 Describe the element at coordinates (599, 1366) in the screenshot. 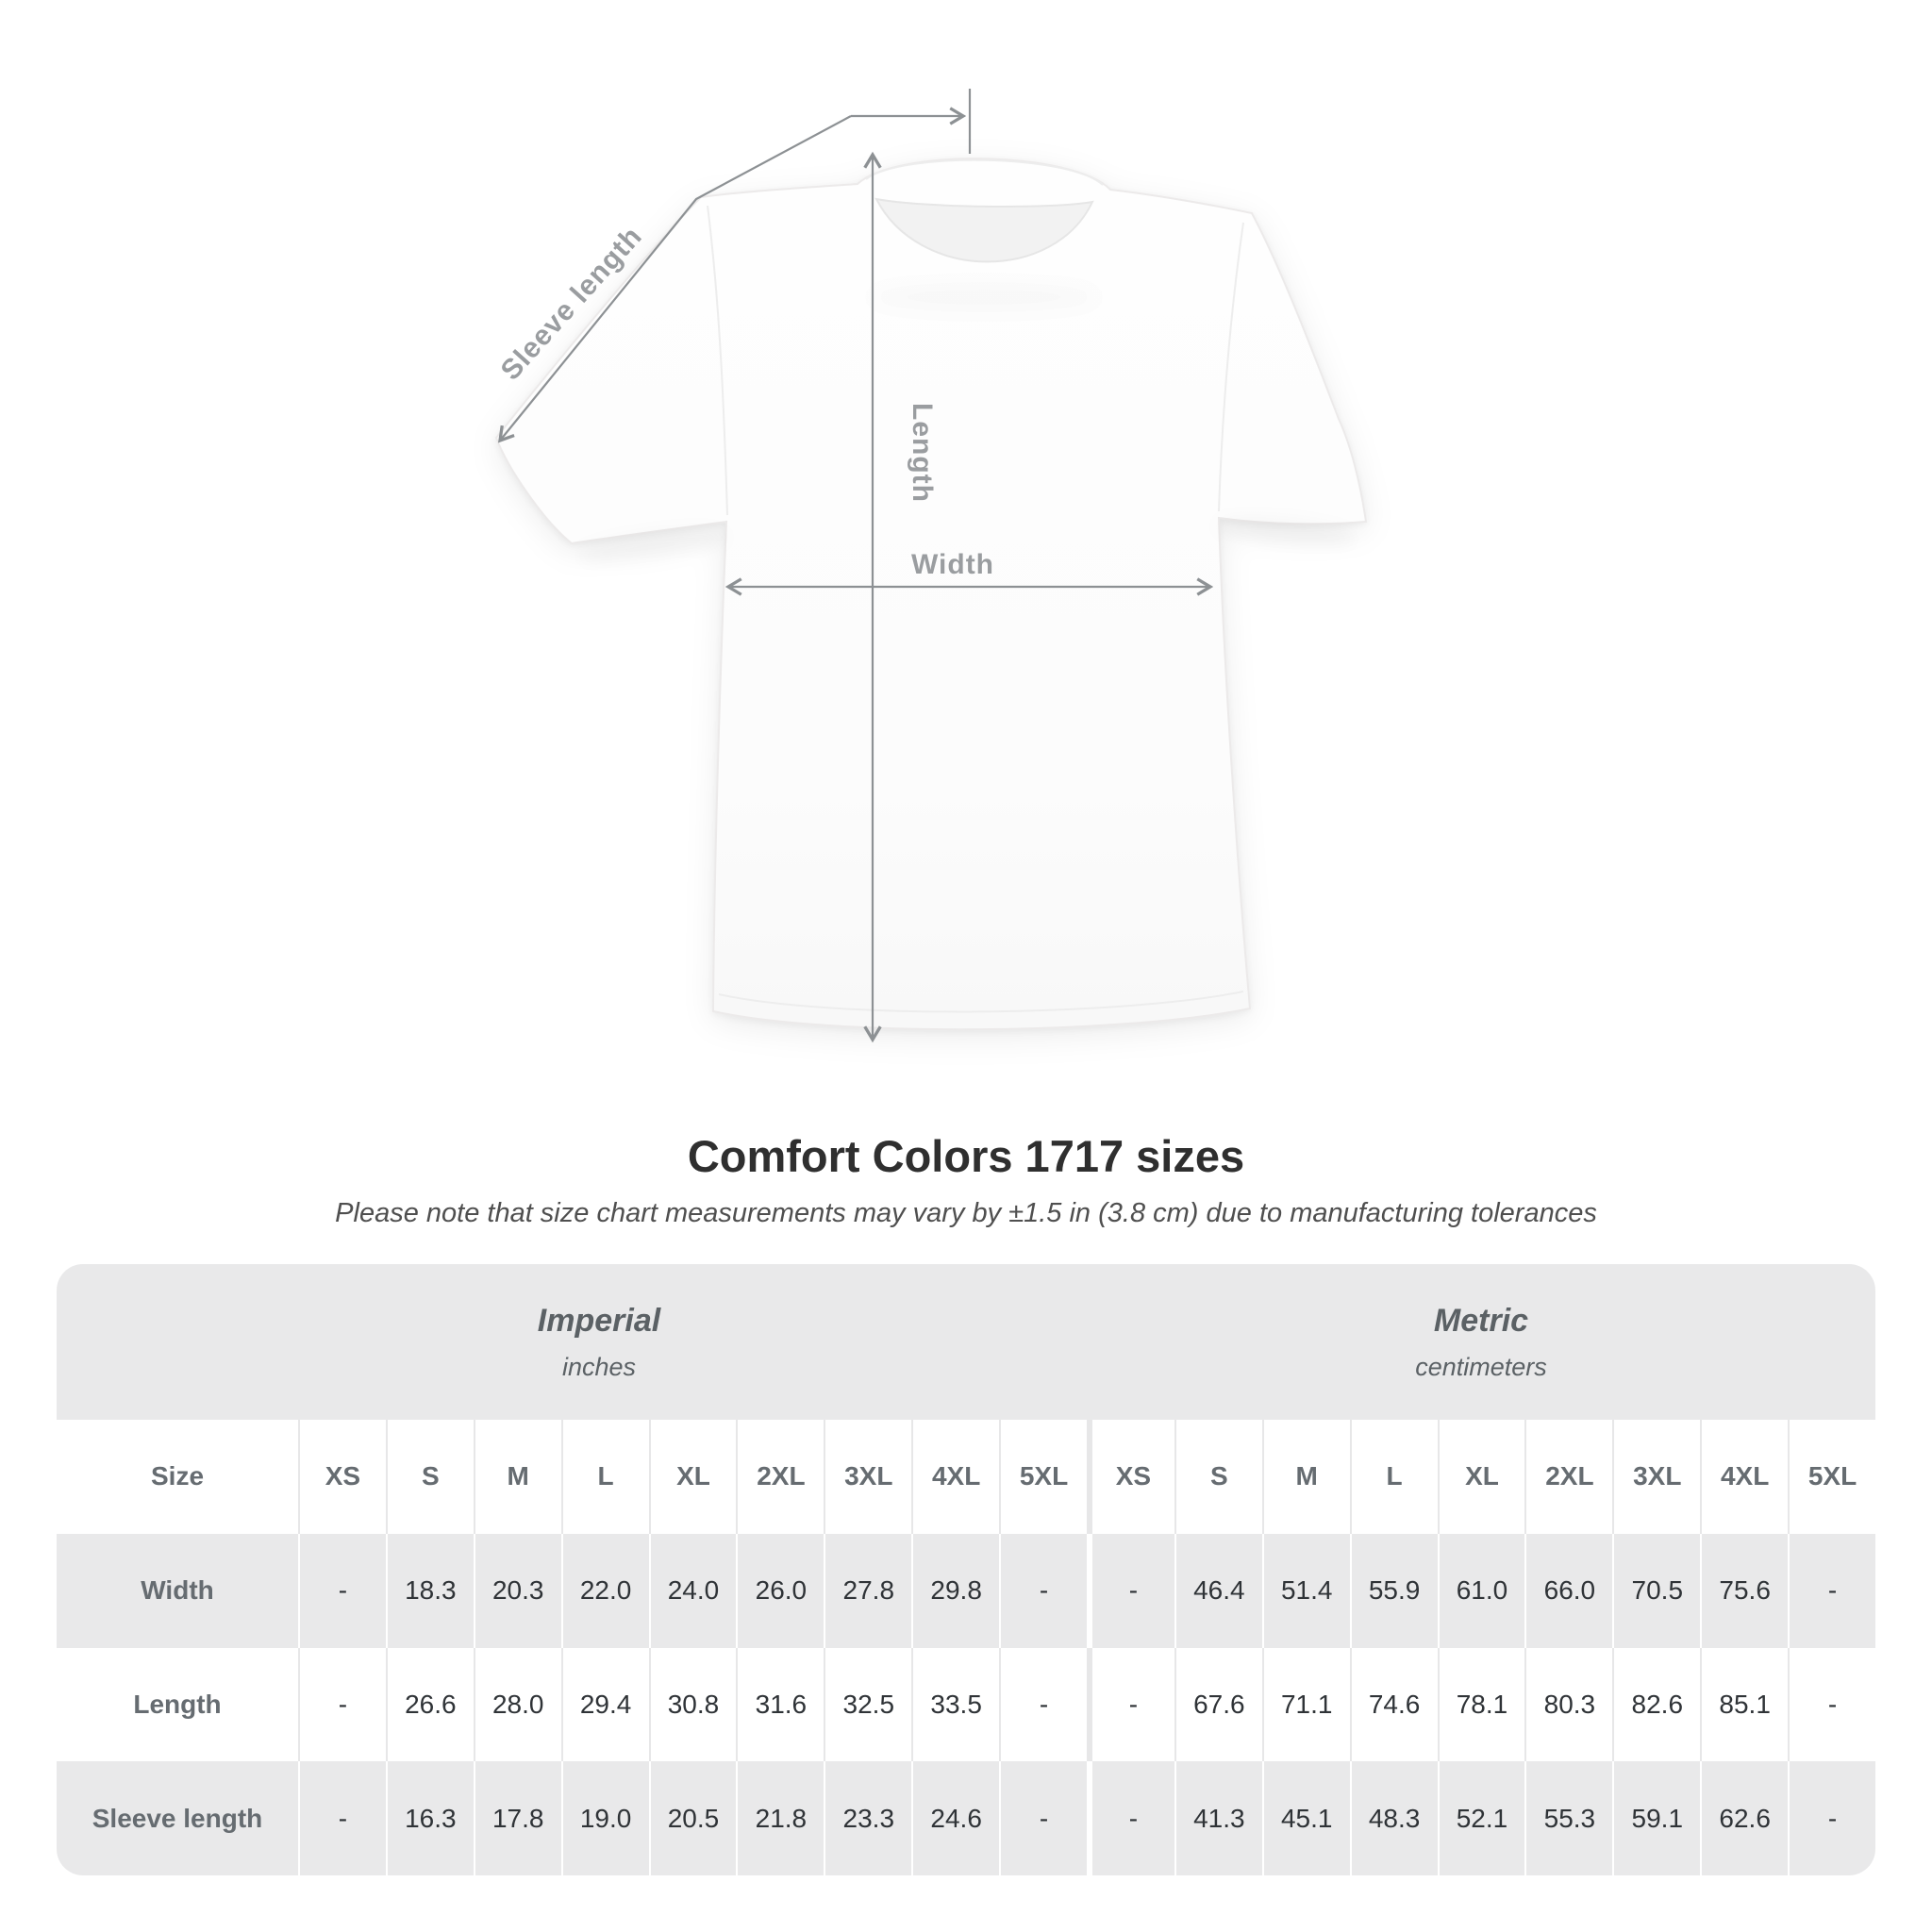

I see `imperial-group-unit: inches` at that location.